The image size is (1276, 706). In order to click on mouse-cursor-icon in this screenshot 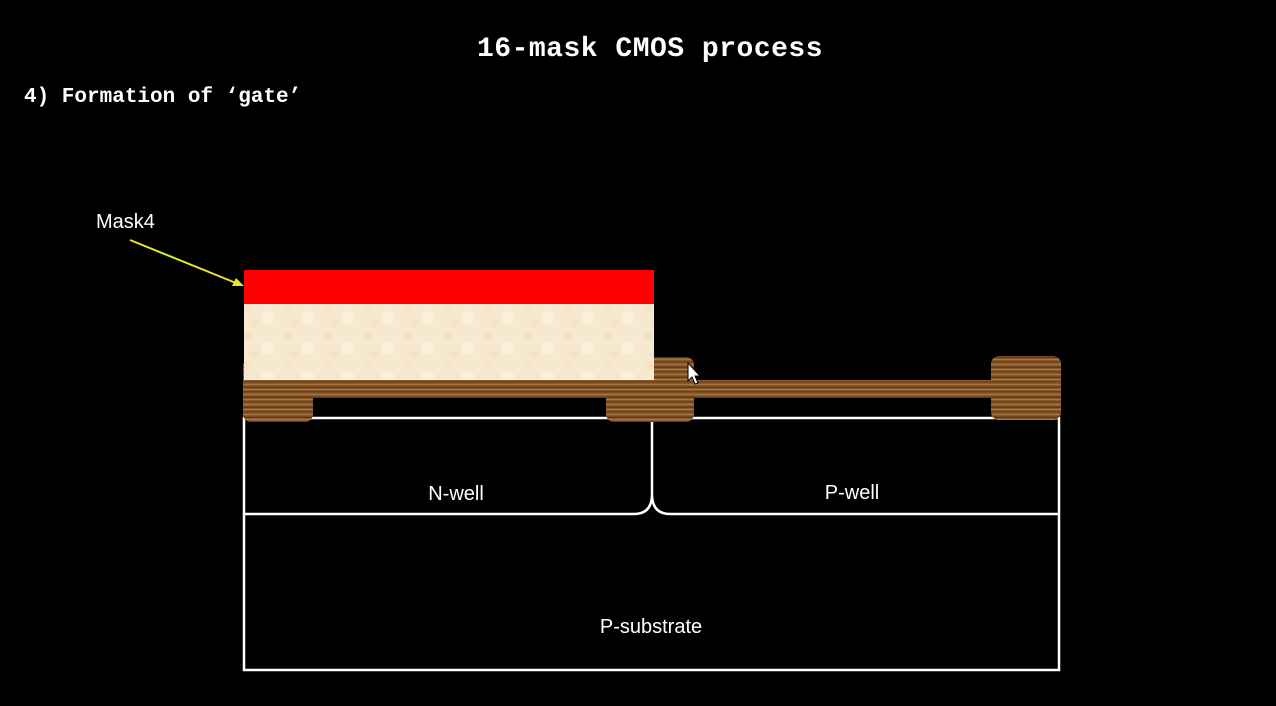, I will do `click(694, 373)`.